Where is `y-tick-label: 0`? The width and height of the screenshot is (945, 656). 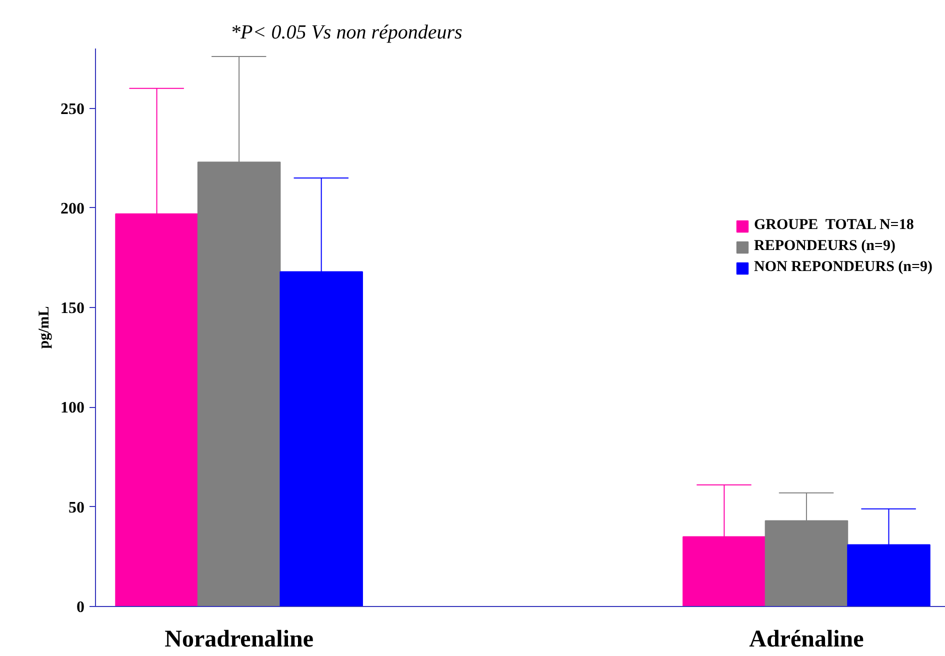
y-tick-label: 0 is located at coordinates (80, 607).